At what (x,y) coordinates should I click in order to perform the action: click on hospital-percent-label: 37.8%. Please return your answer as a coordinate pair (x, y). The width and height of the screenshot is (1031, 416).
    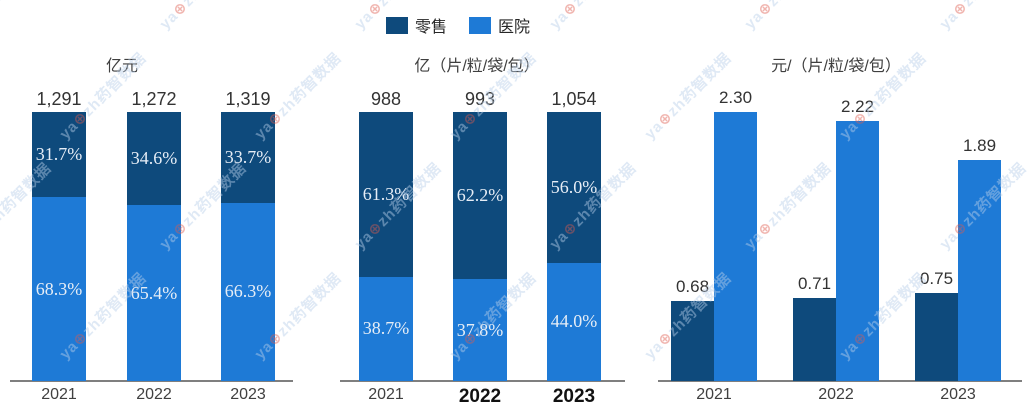
    Looking at the image, I should click on (480, 329).